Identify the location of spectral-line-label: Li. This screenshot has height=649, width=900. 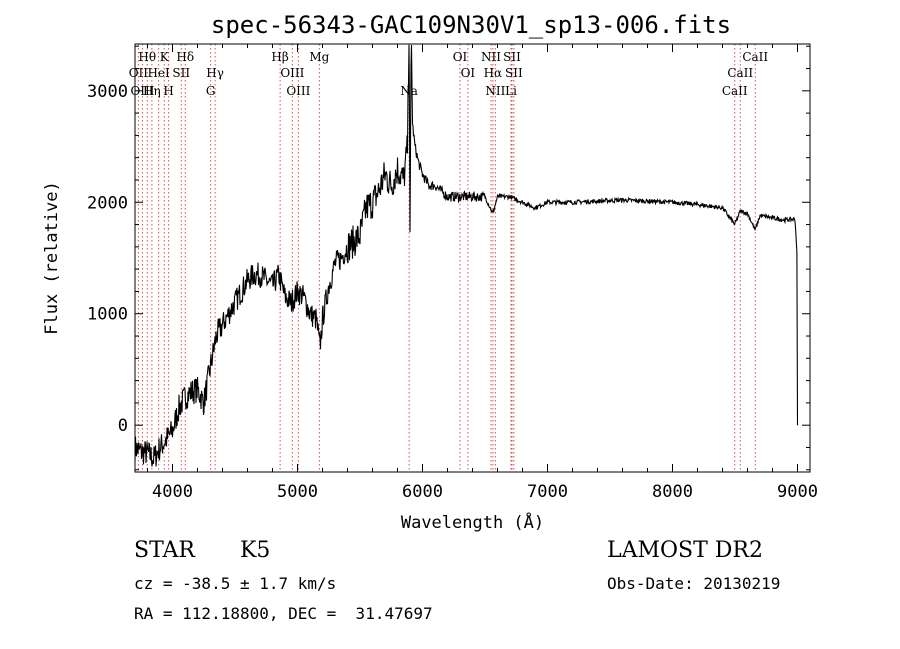
(511, 91).